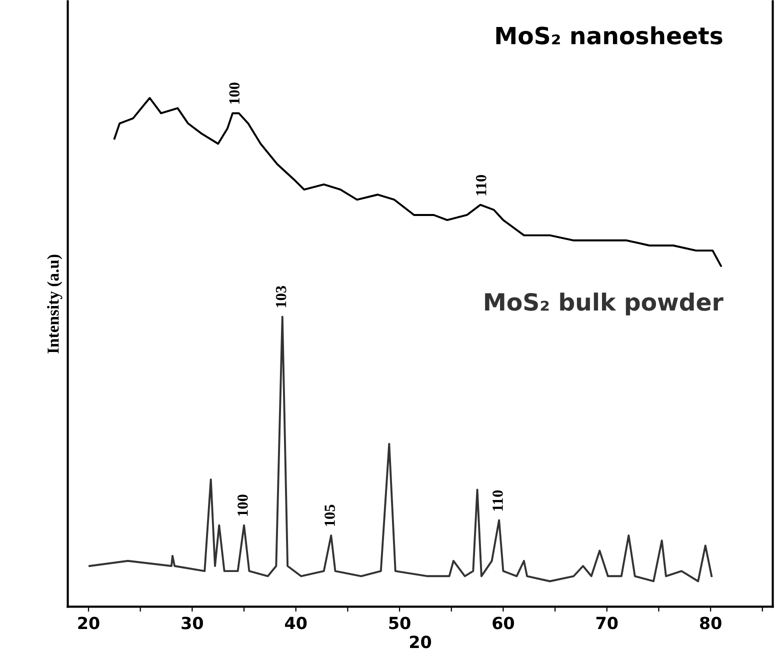 This screenshot has width=779, height=658. I want to click on x-tick-label: 60, so click(503, 623).